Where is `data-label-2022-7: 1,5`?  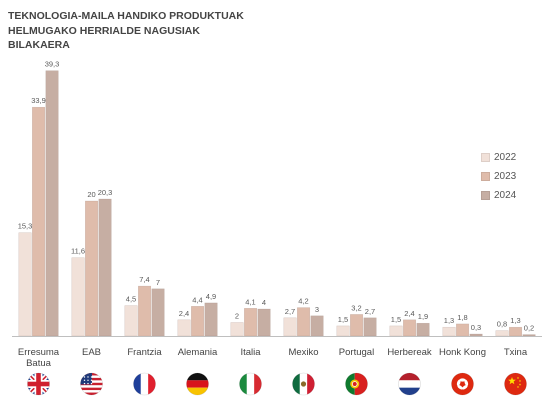 data-label-2022-7: 1,5 is located at coordinates (396, 319).